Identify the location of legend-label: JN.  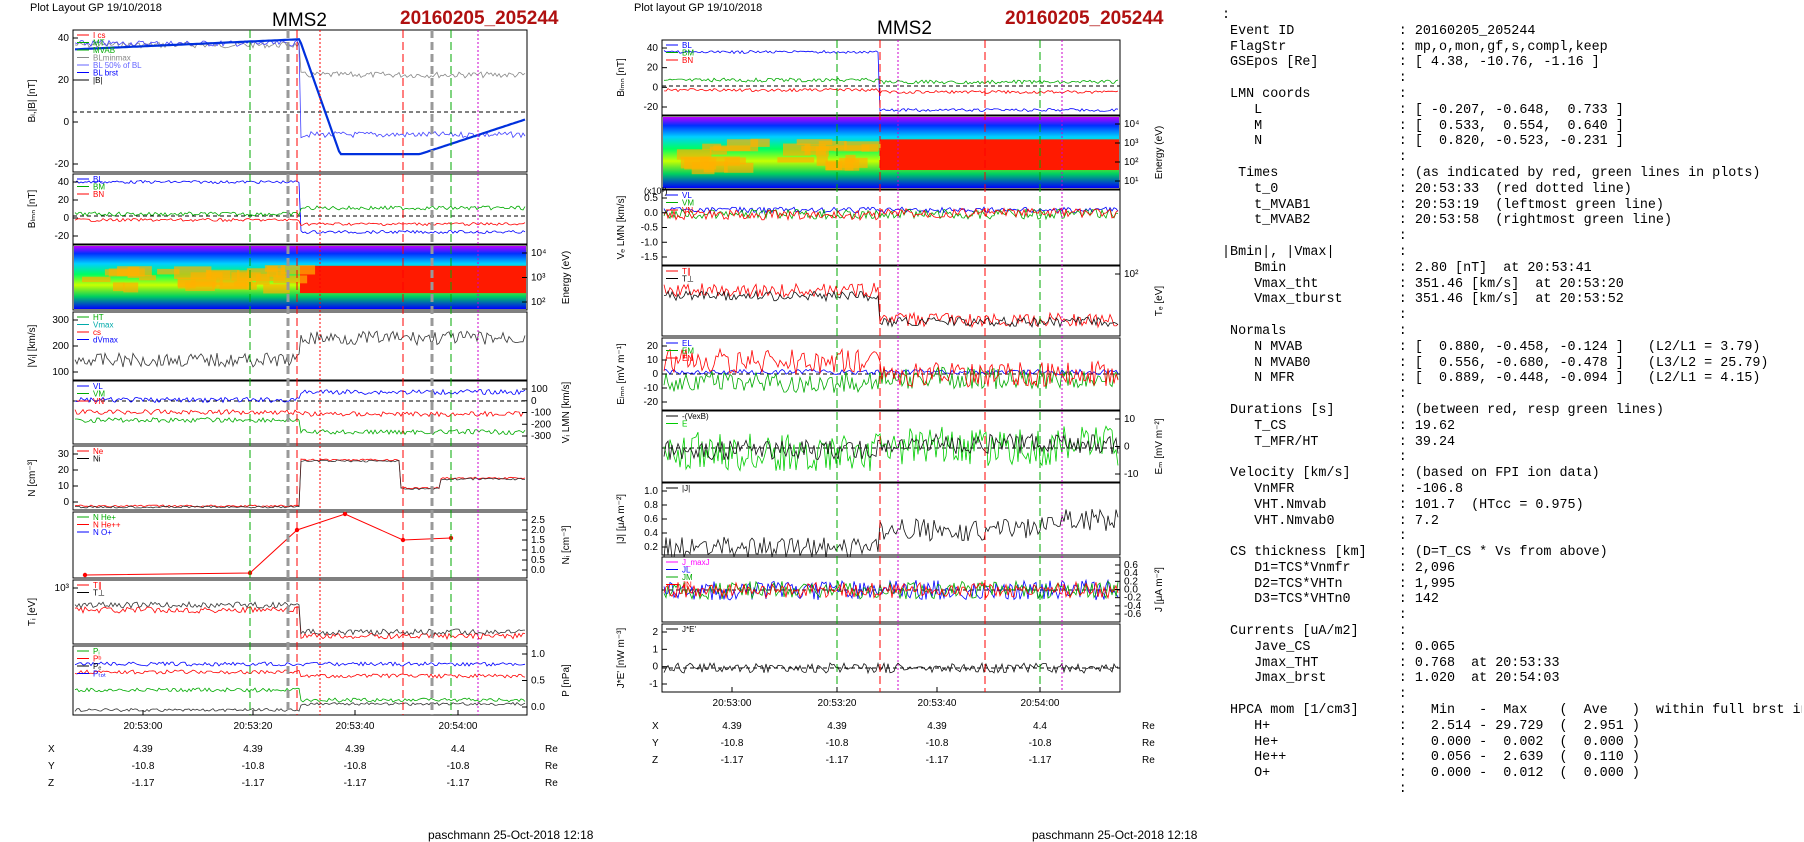
(687, 585).